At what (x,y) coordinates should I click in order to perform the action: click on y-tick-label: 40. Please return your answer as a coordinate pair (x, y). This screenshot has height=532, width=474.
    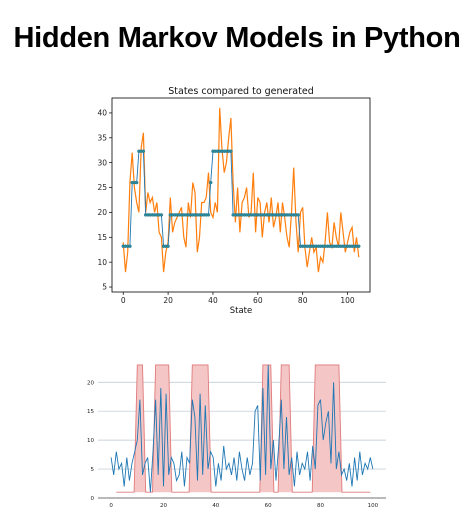
    Looking at the image, I should click on (102, 113).